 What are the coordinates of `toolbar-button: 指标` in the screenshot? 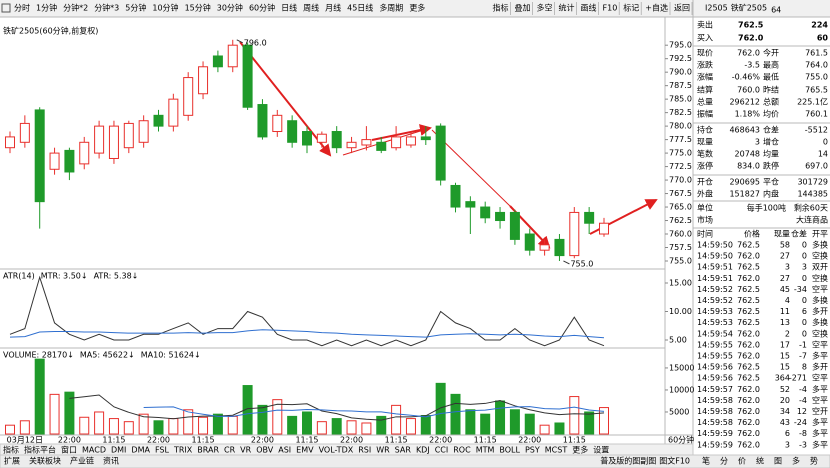 It's located at (501, 8).